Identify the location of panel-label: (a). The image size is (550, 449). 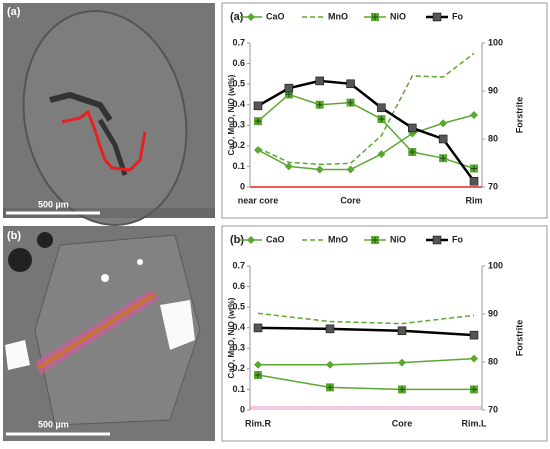
(14, 12).